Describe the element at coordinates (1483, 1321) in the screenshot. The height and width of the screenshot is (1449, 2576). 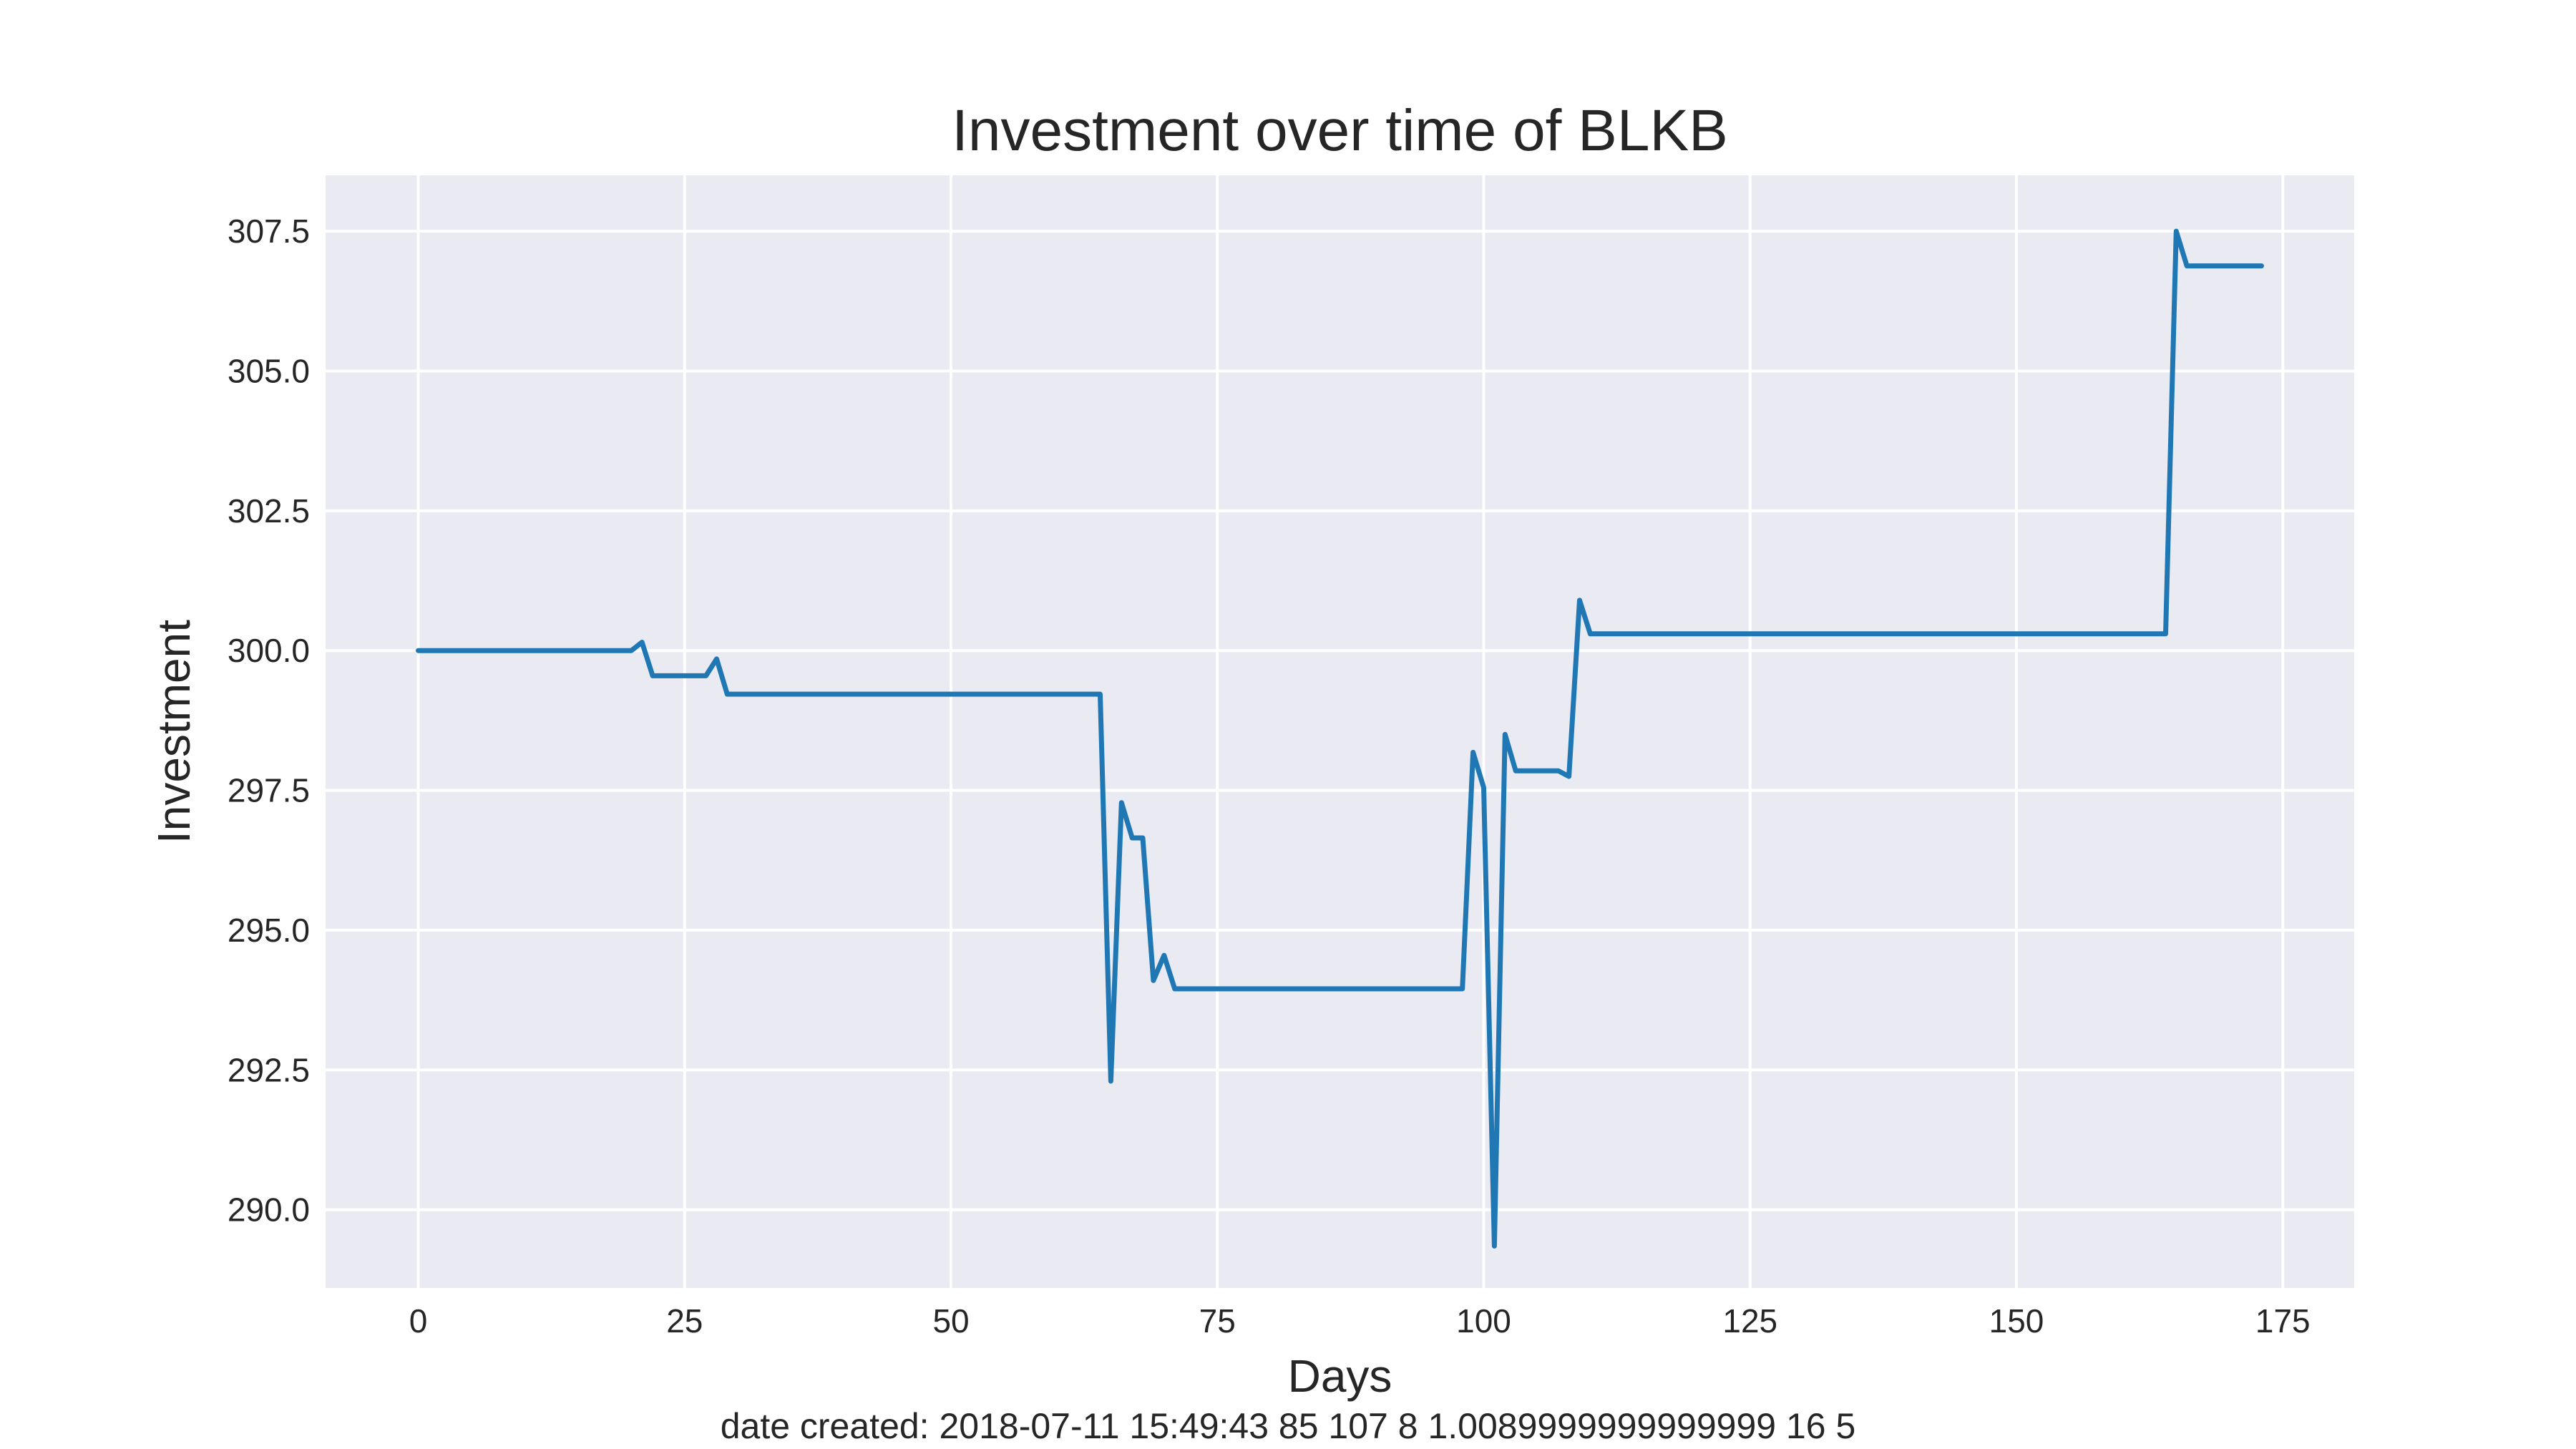
I see `x-tick-label: 100` at that location.